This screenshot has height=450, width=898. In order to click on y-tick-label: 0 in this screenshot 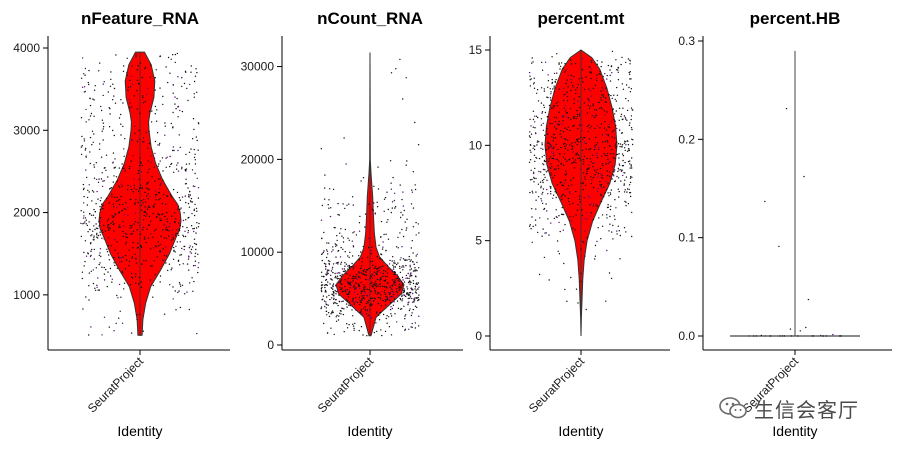, I will do `click(270, 345)`.